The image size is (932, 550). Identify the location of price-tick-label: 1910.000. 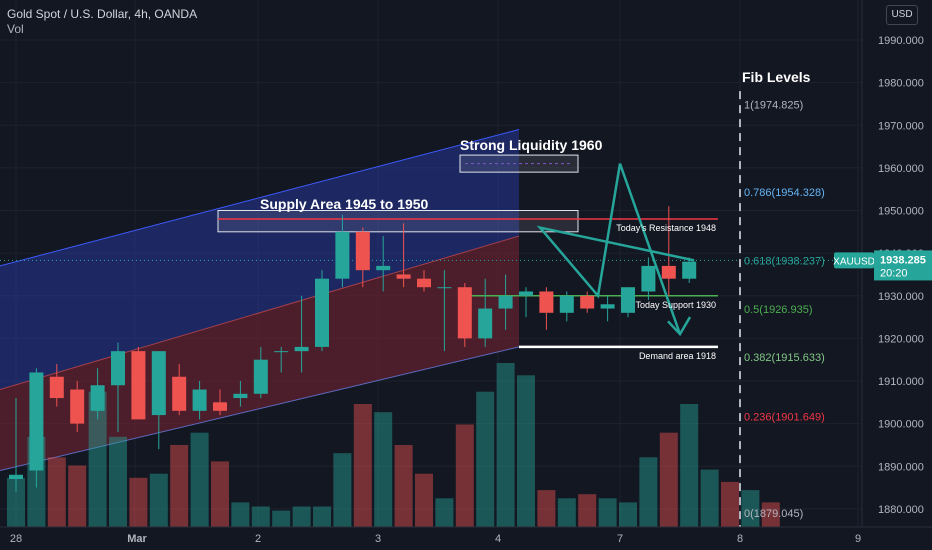
(901, 382).